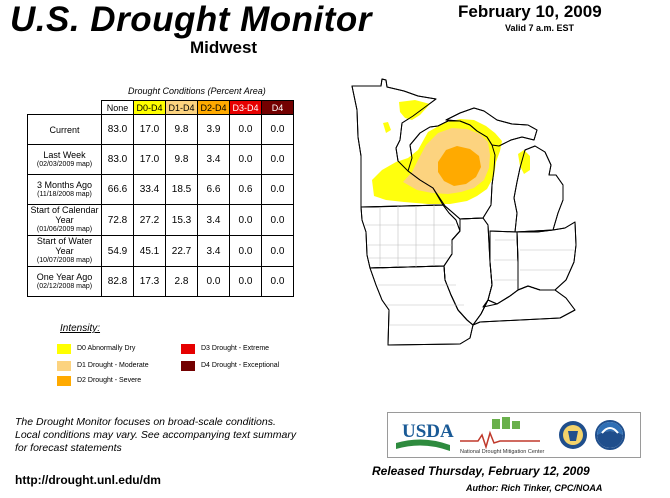 The image size is (670, 498). What do you see at coordinates (213, 129) in the screenshot?
I see `table-cell: 3.9` at bounding box center [213, 129].